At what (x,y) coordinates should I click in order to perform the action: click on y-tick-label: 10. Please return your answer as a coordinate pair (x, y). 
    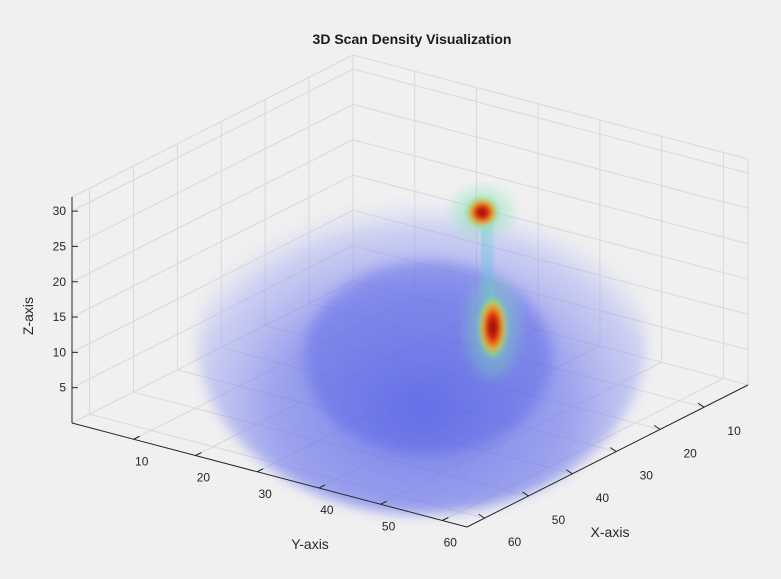
    Looking at the image, I should click on (142, 461).